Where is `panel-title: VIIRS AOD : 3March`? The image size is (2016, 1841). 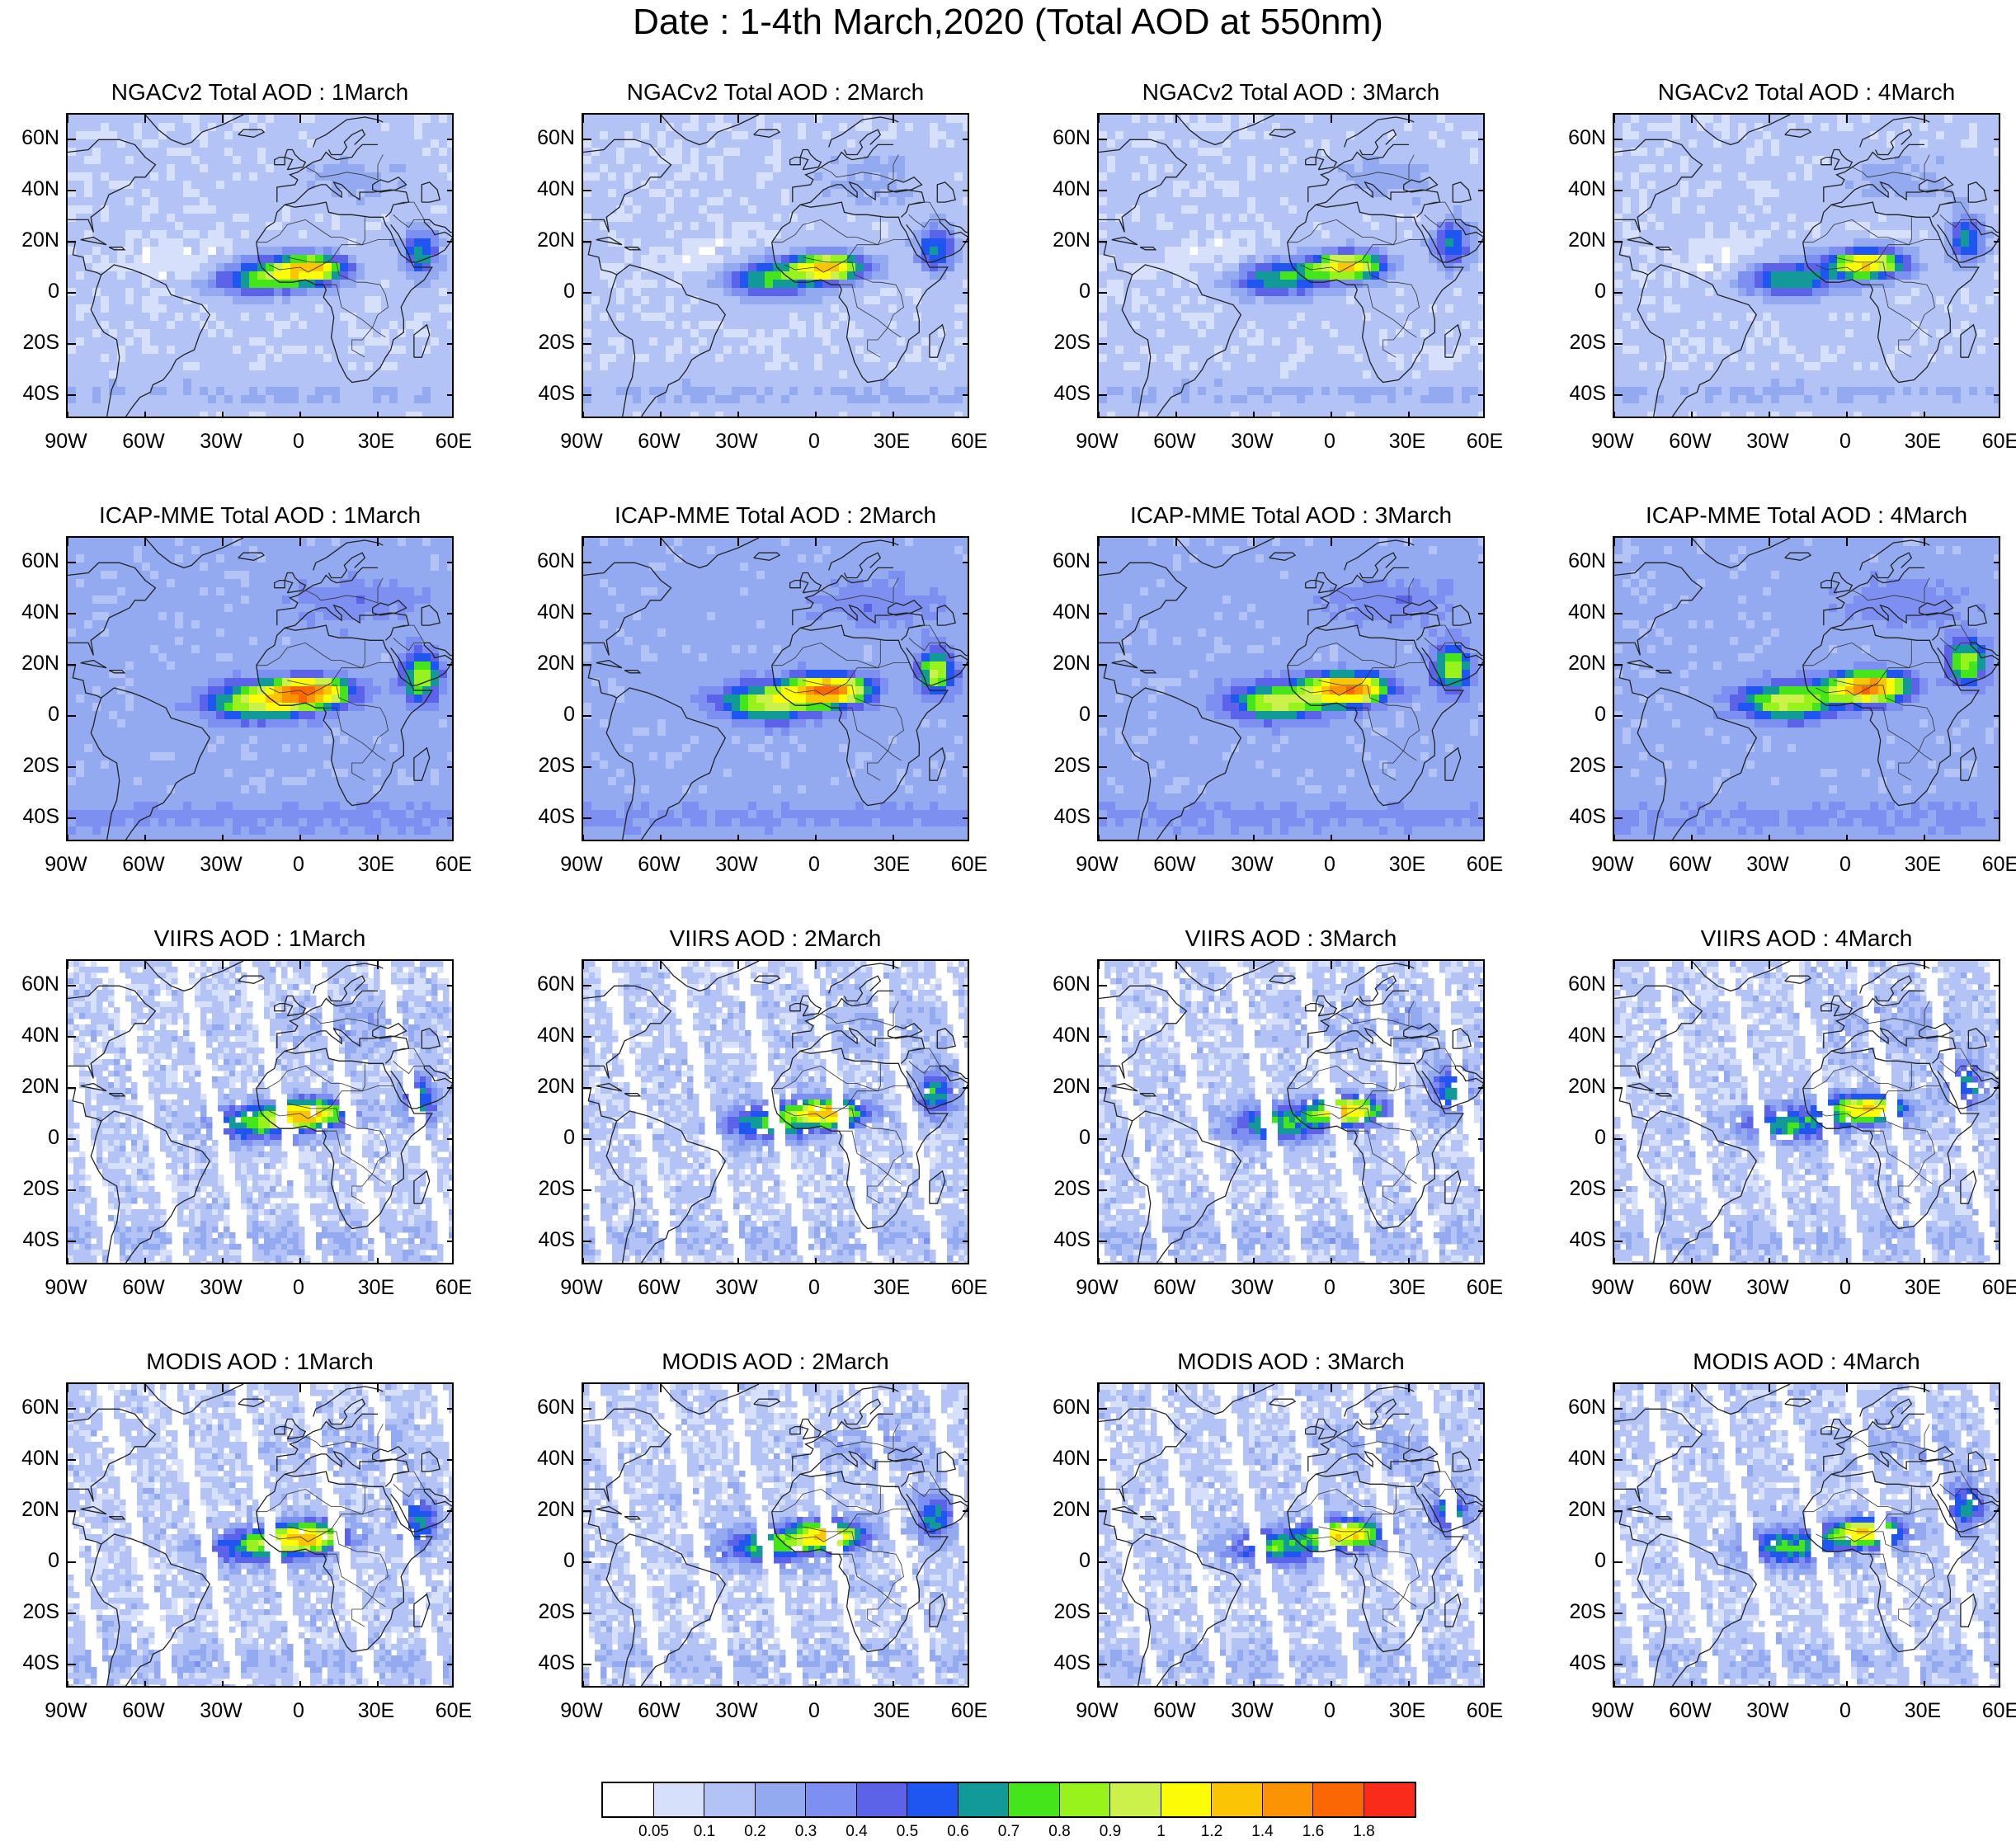 panel-title: VIIRS AOD : 3March is located at coordinates (1291, 939).